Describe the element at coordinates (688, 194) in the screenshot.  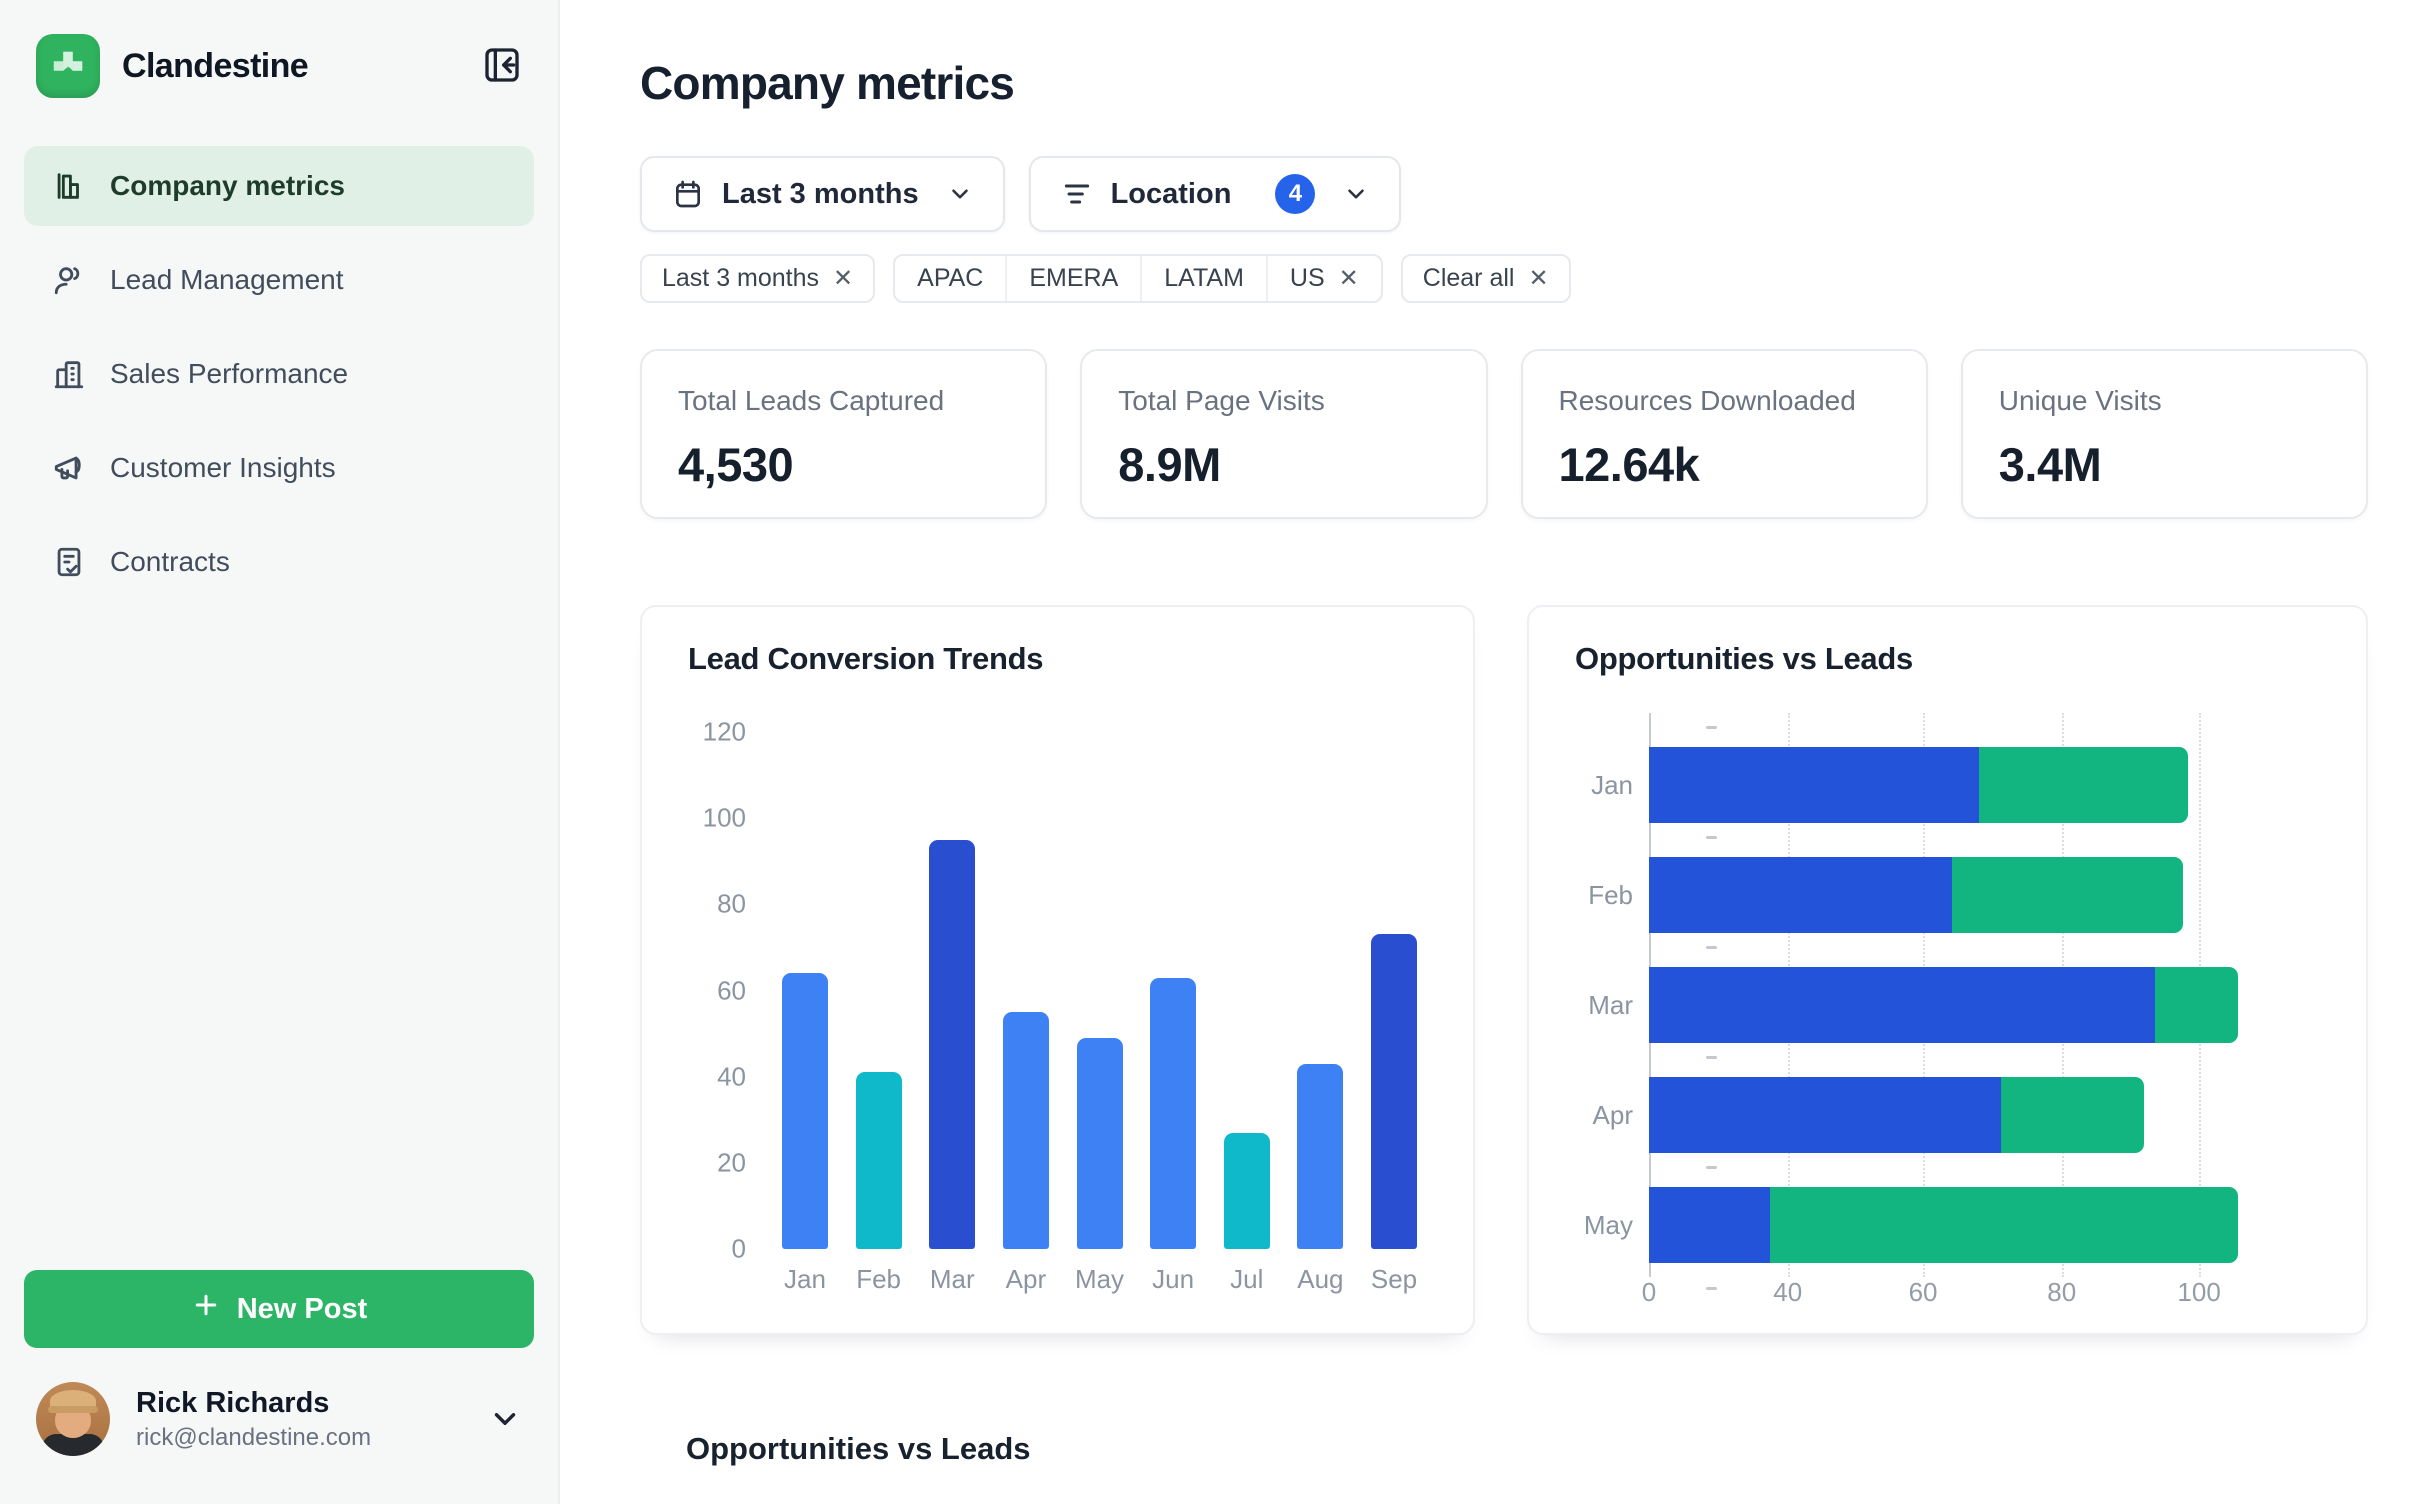
I see `calendar-icon` at that location.